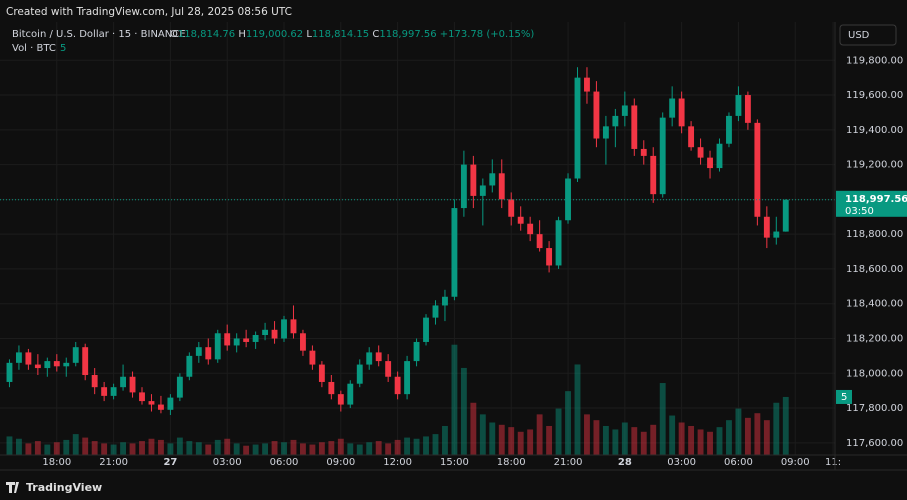 The width and height of the screenshot is (907, 500). What do you see at coordinates (874, 408) in the screenshot?
I see `y-tick-label: 117,800.00` at bounding box center [874, 408].